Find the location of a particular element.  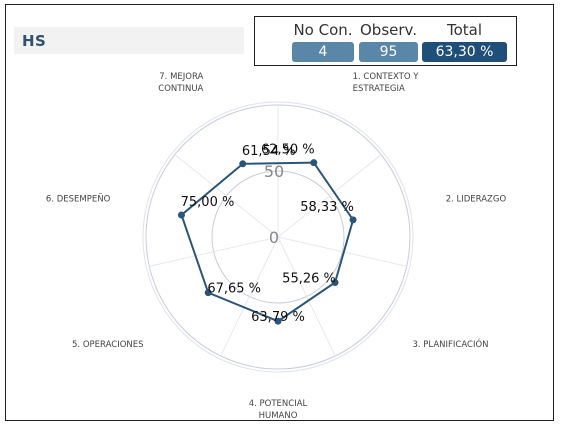

axis-label: 4. POTENCIAL HUMANO is located at coordinates (278, 410).